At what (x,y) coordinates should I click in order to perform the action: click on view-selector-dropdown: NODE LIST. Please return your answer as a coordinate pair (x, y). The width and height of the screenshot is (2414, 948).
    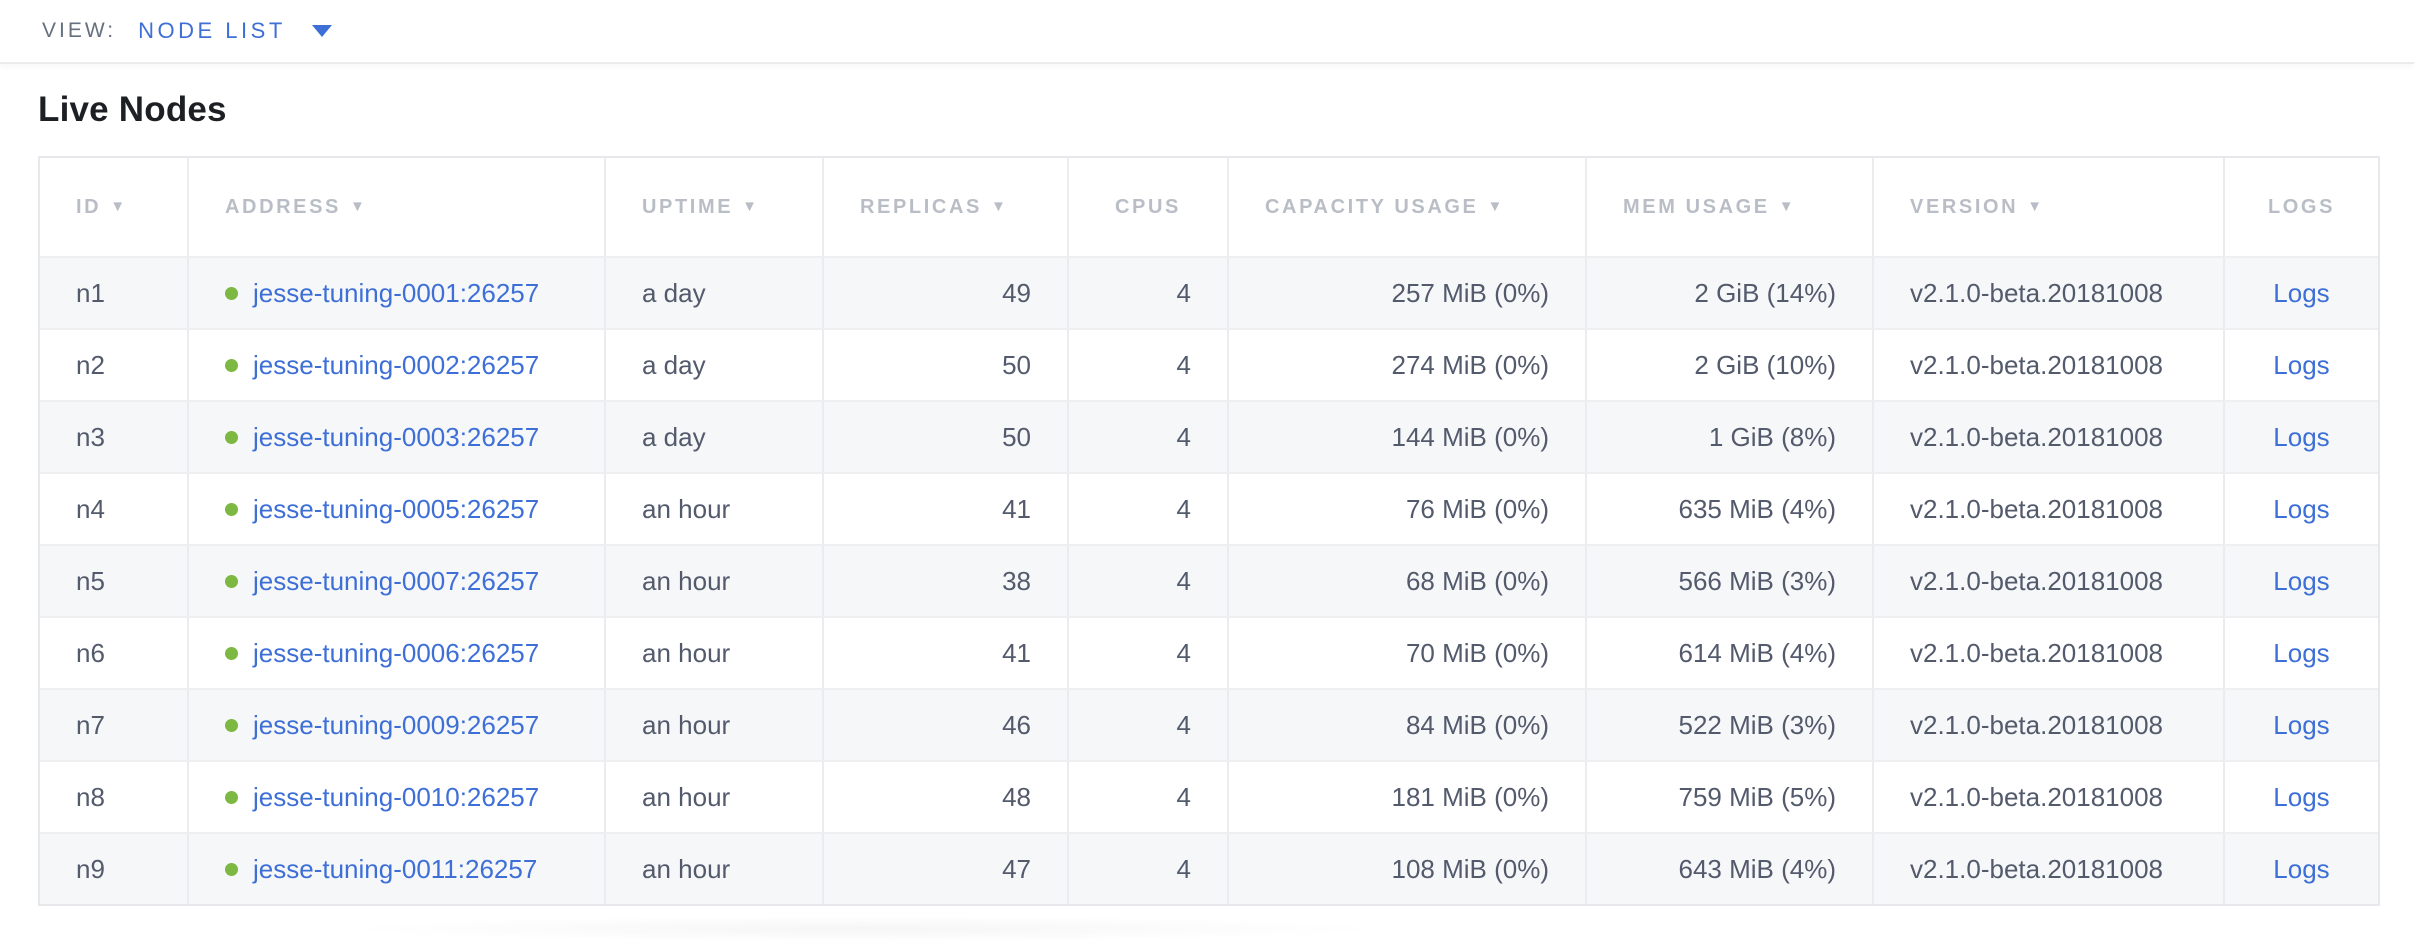
    Looking at the image, I should click on (235, 31).